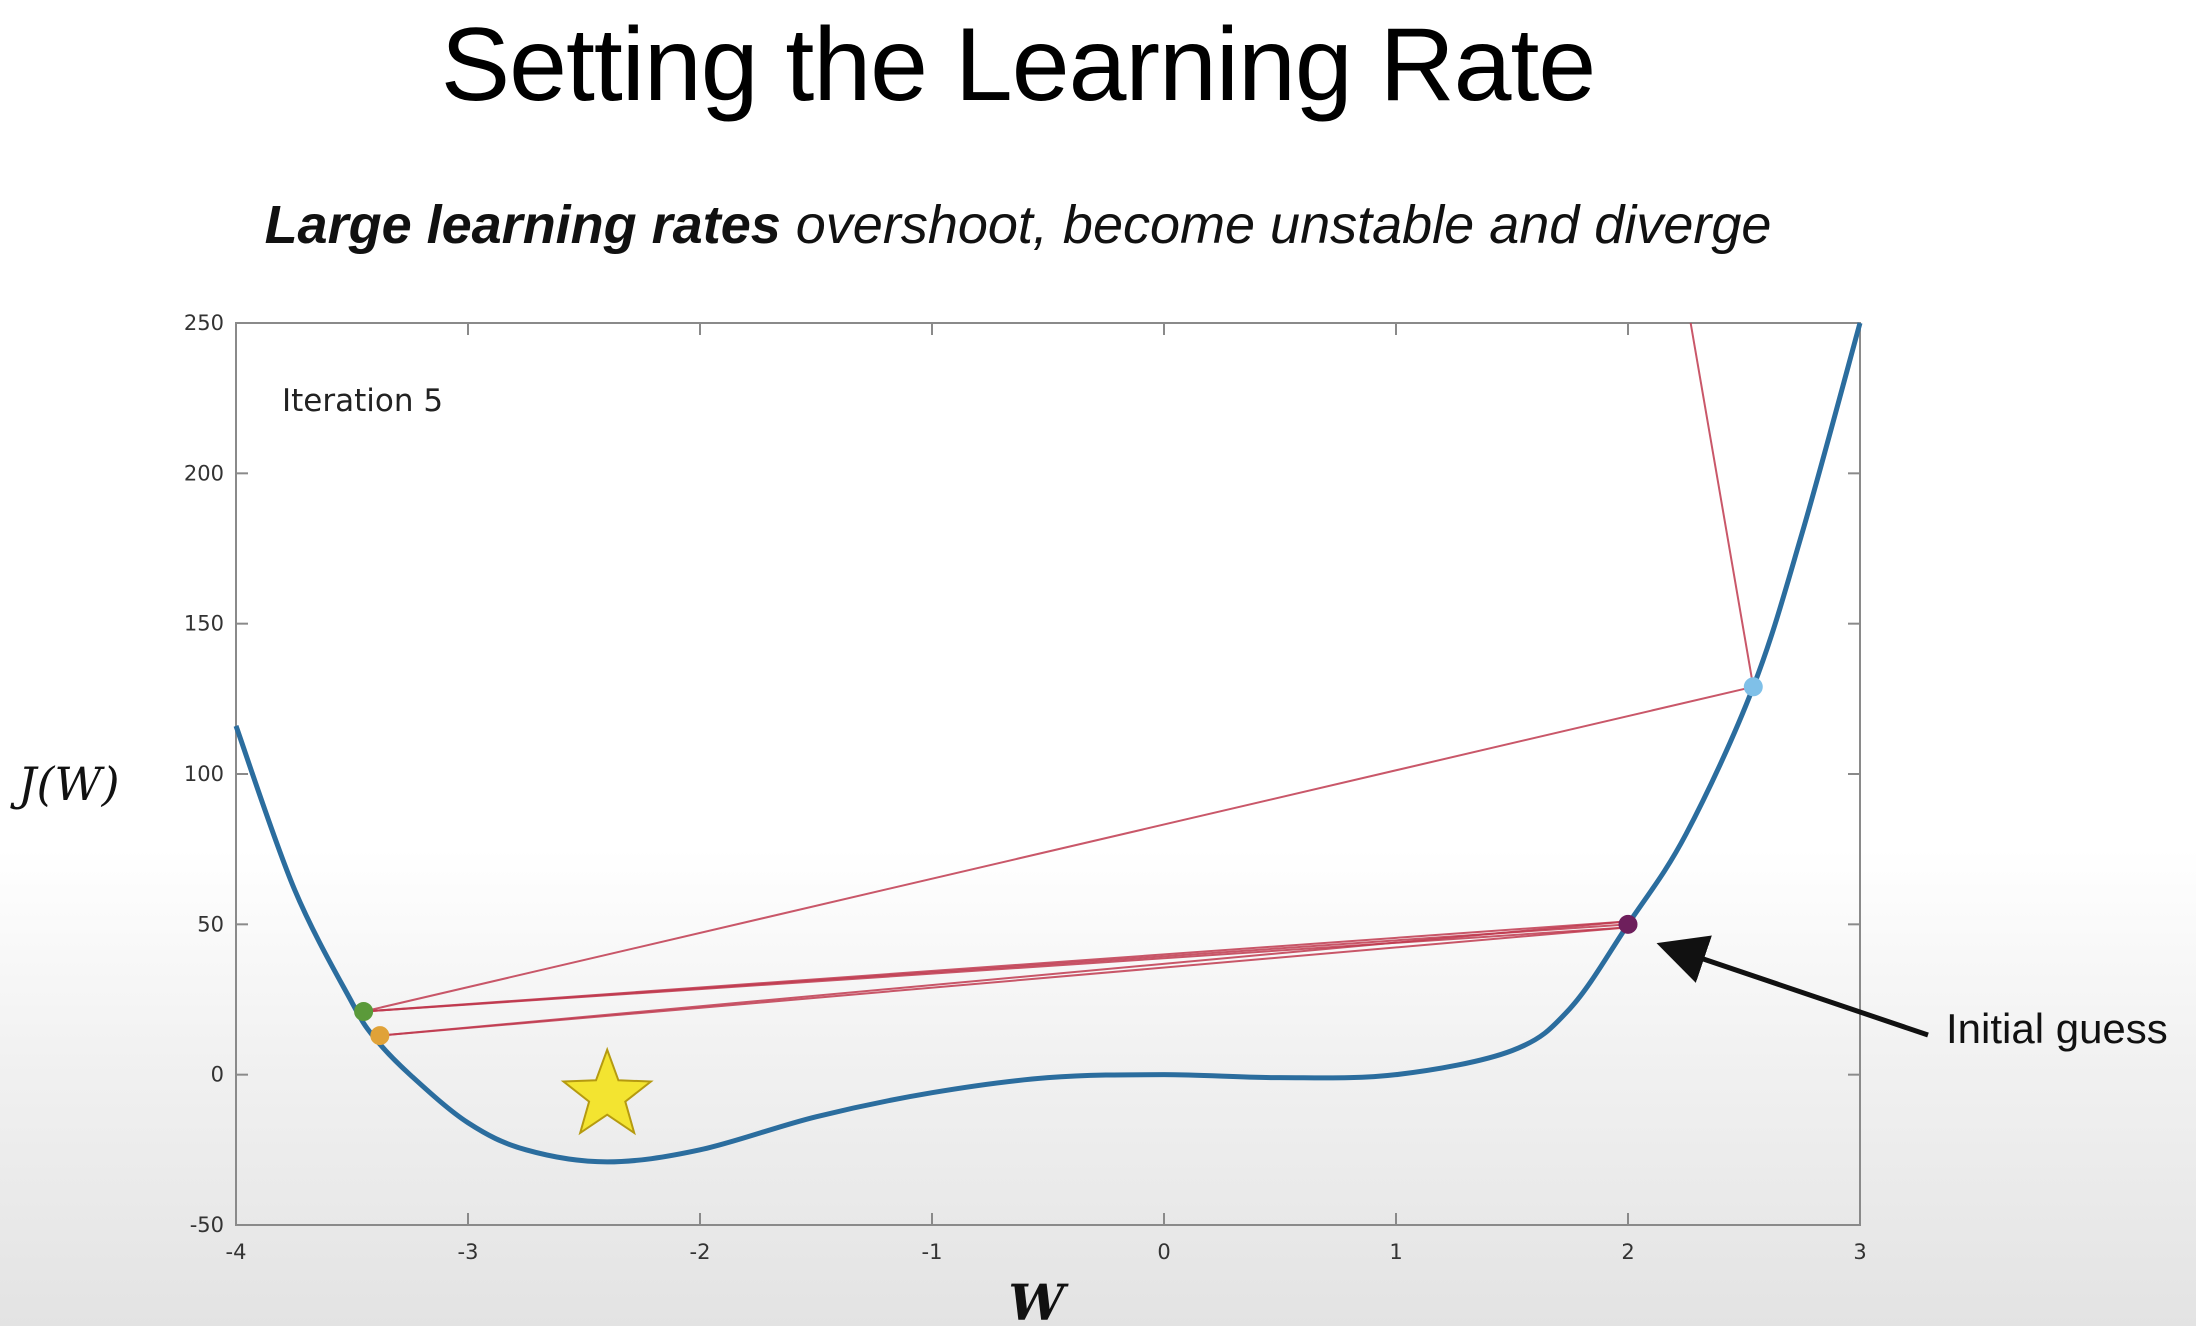 This screenshot has height=1326, width=2196. I want to click on x-tick-labels: -4 -3 -2 -1 0 1 2 3, so click(1046, 1252).